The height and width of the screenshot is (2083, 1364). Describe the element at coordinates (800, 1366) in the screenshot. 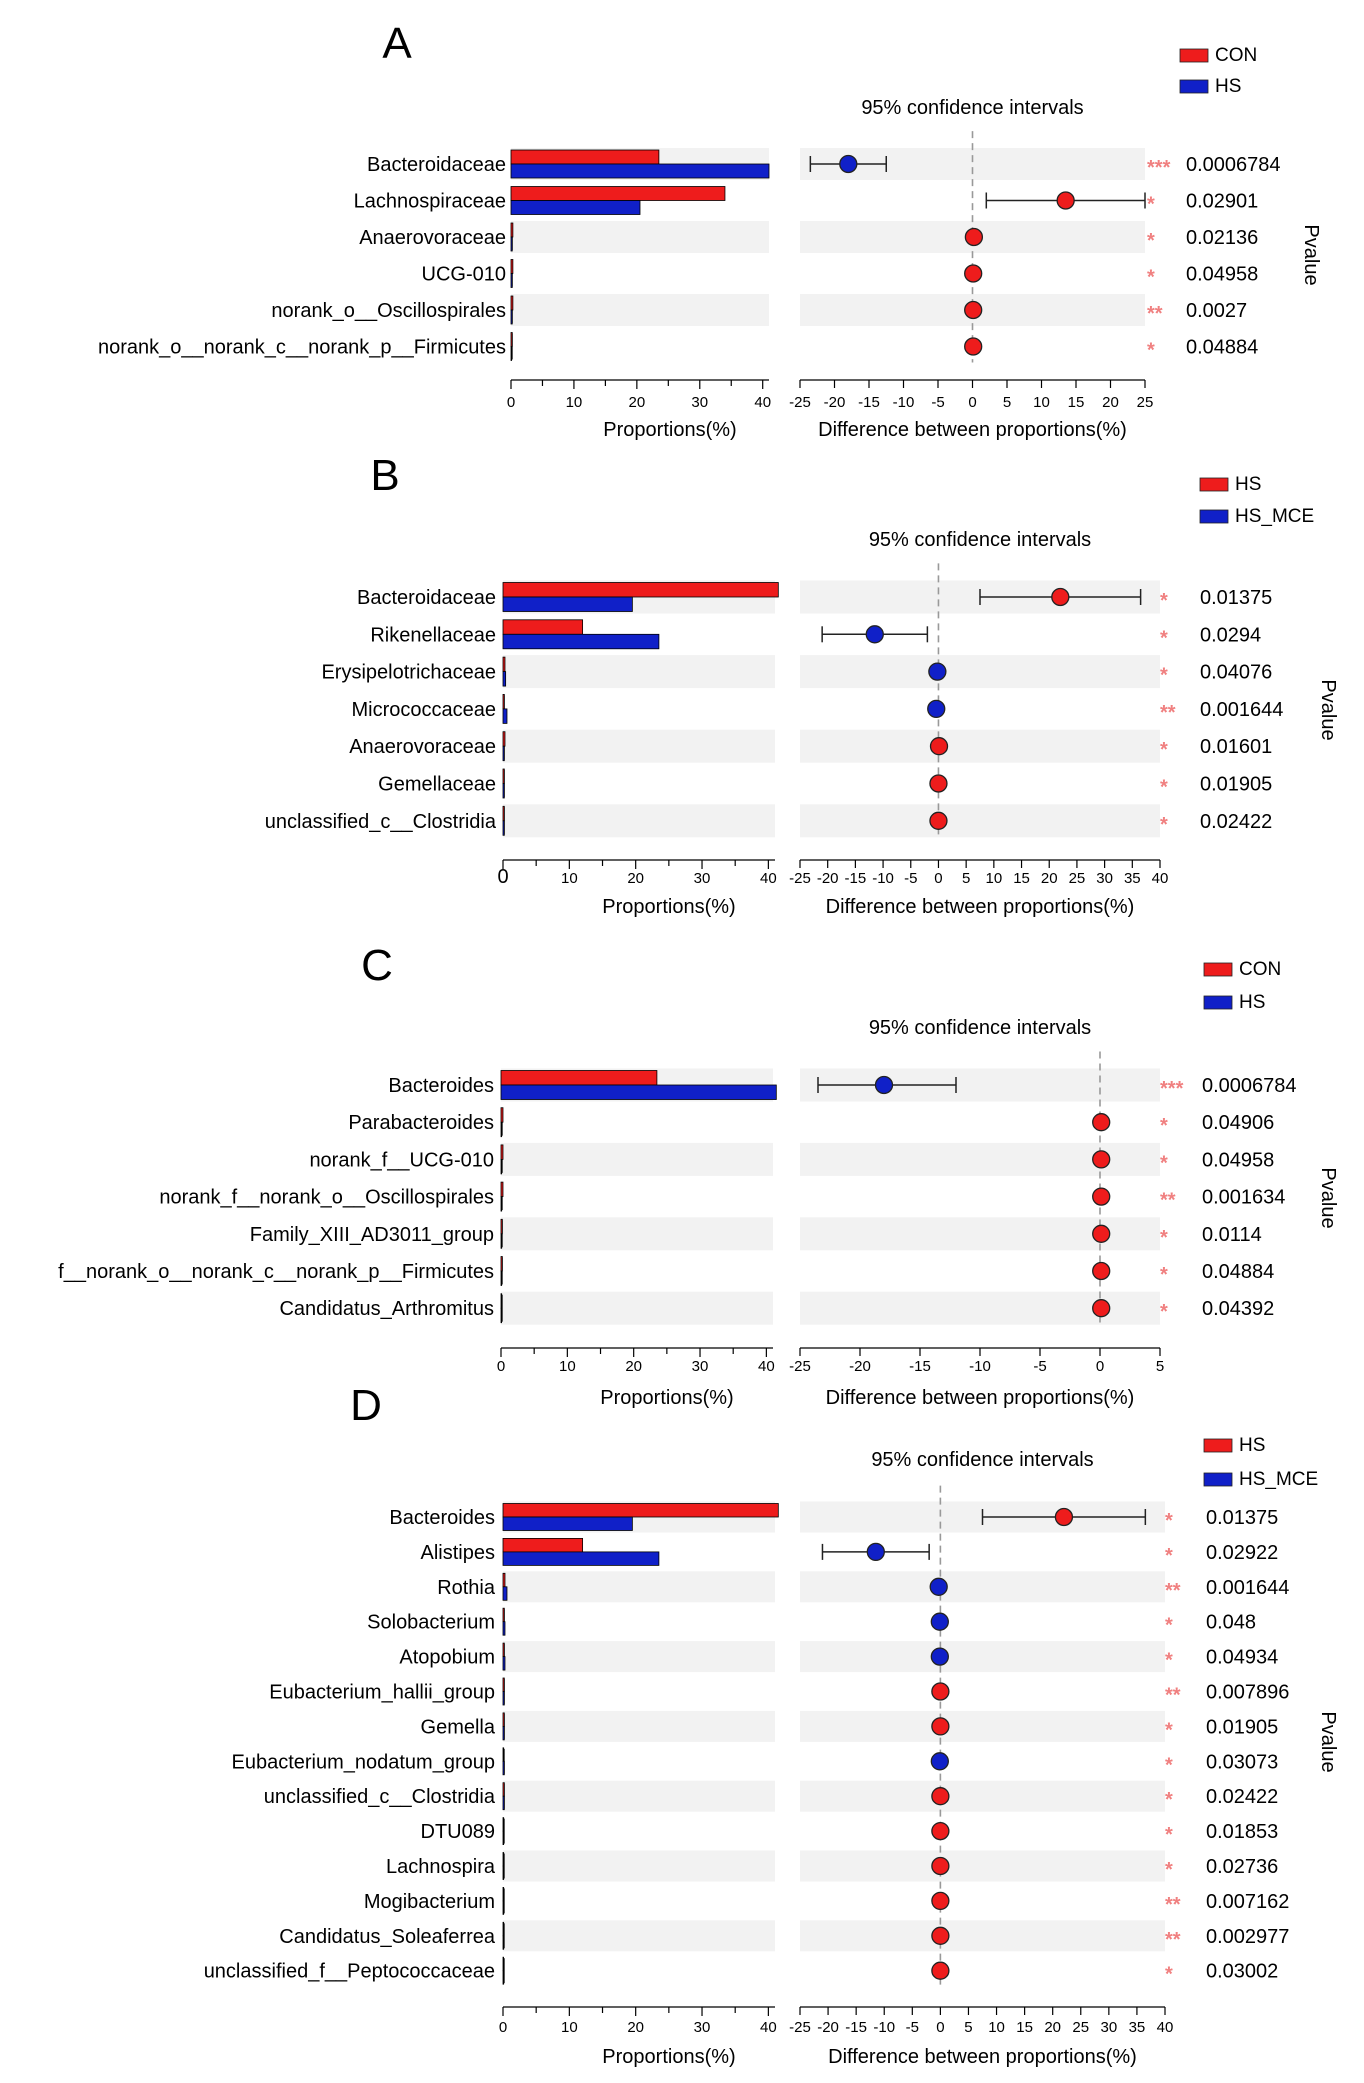

I see `difference-tick-label: -25` at that location.